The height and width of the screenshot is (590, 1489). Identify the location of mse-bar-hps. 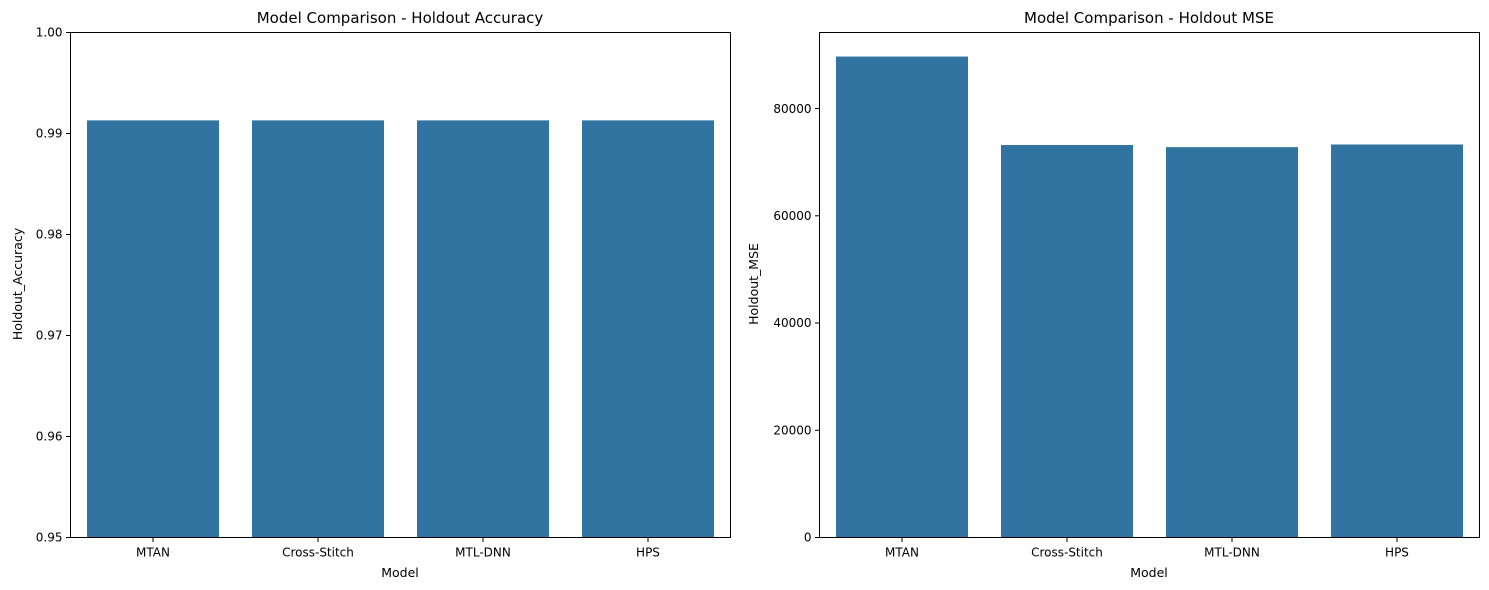
(1397, 341).